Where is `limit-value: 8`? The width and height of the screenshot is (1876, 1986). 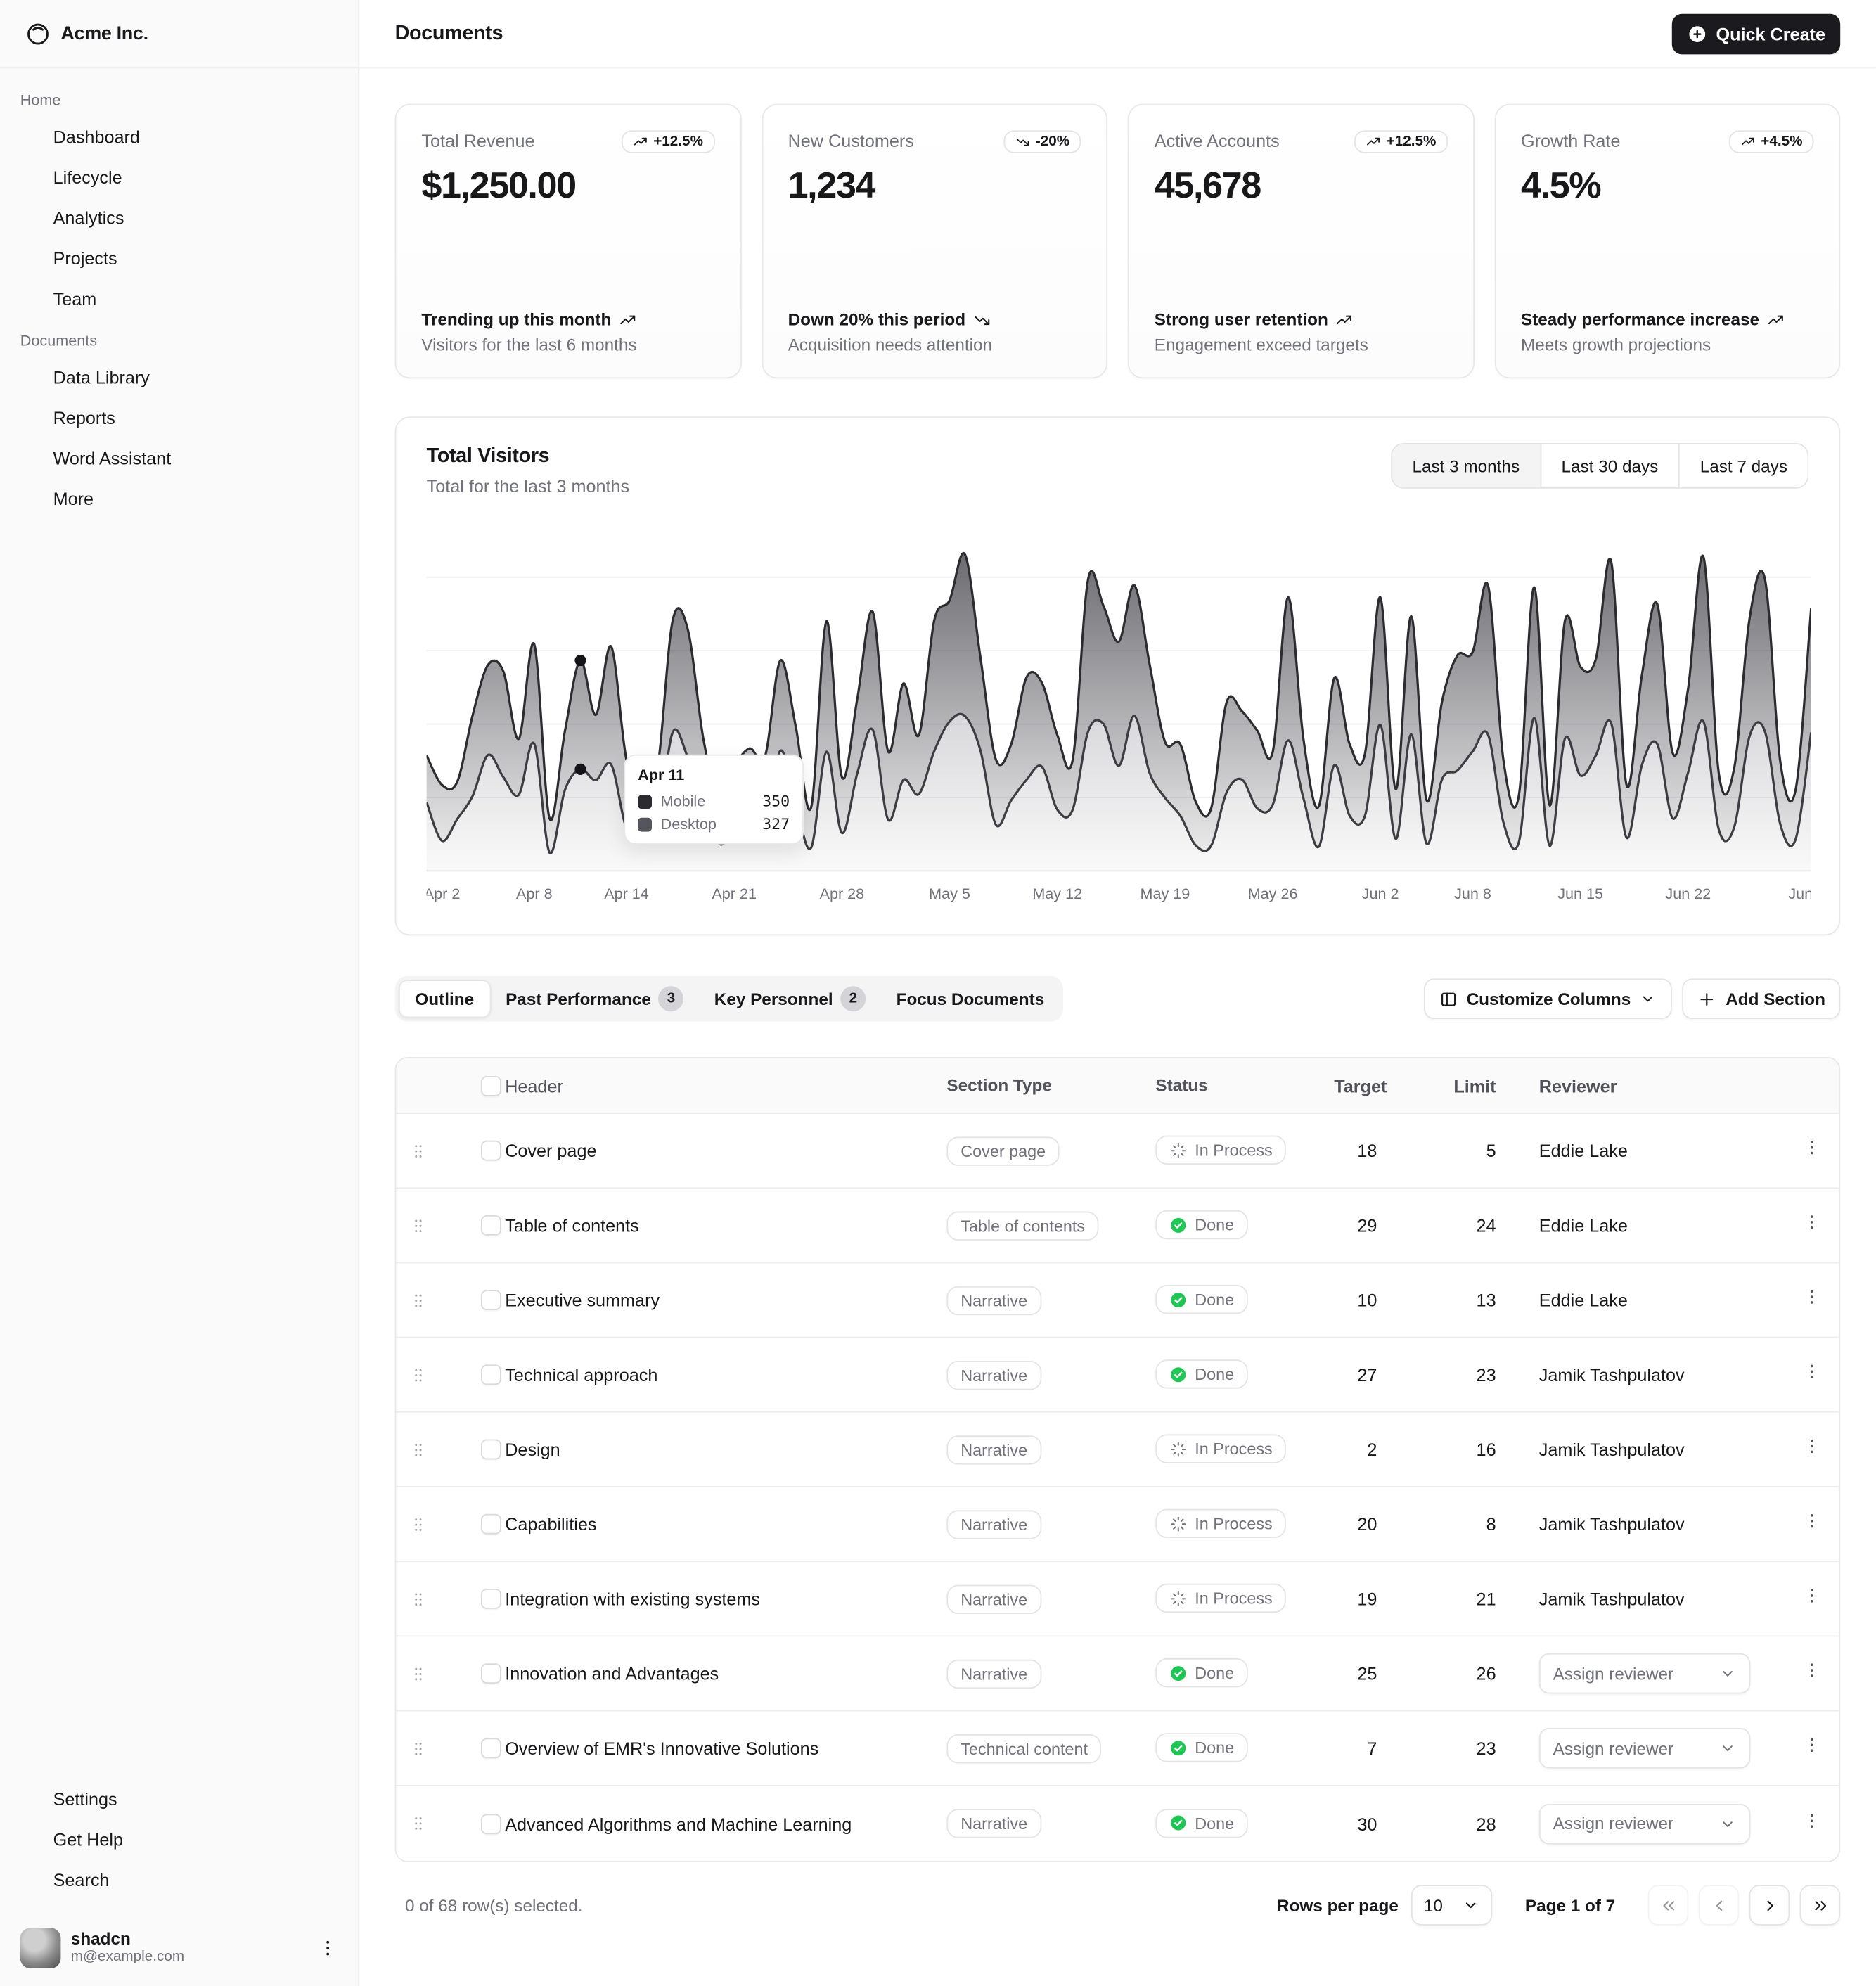 limit-value: 8 is located at coordinates (1491, 1524).